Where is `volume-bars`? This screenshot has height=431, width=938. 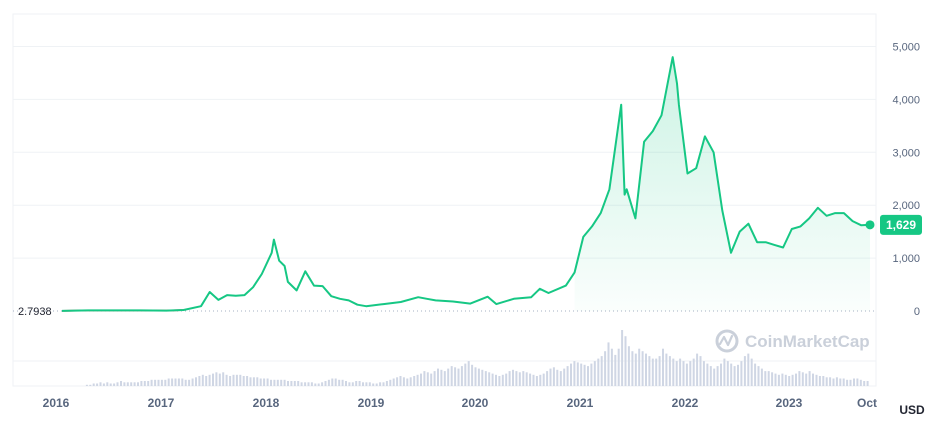 volume-bars is located at coordinates (477, 358).